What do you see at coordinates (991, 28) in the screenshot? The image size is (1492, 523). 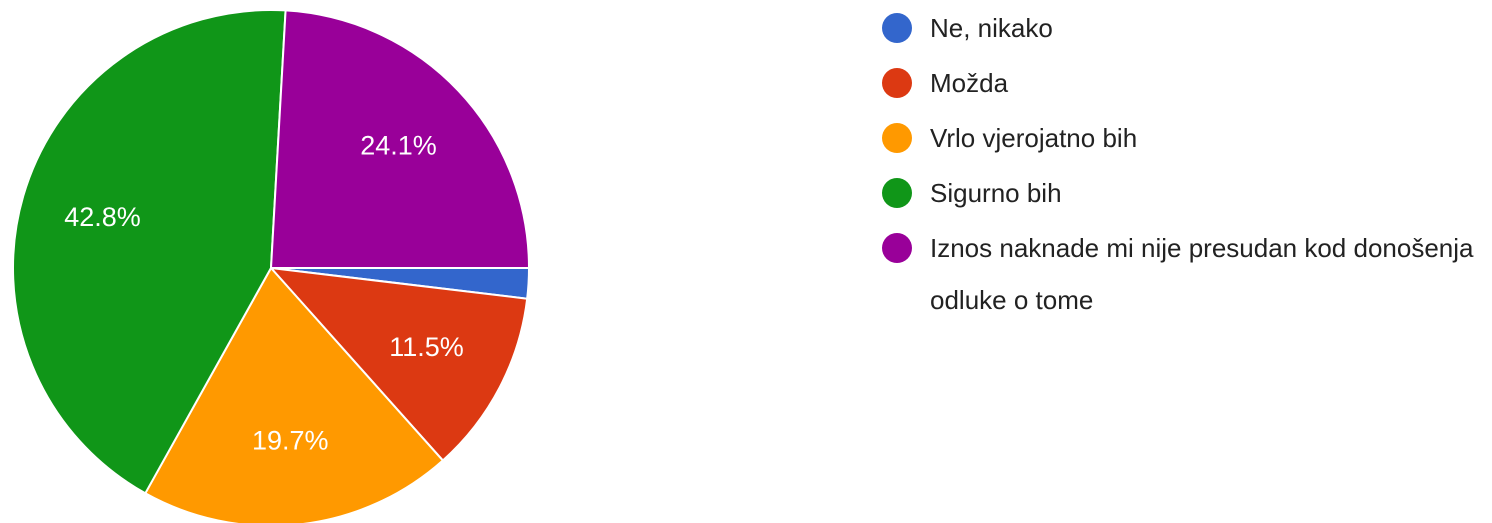 I see `legend-label: Ne, nikako` at bounding box center [991, 28].